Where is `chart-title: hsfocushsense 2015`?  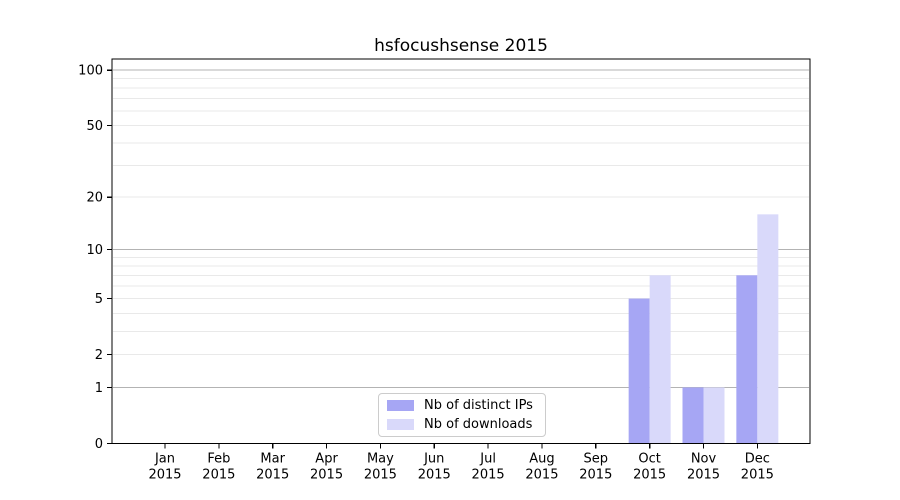 chart-title: hsfocushsense 2015 is located at coordinates (461, 46).